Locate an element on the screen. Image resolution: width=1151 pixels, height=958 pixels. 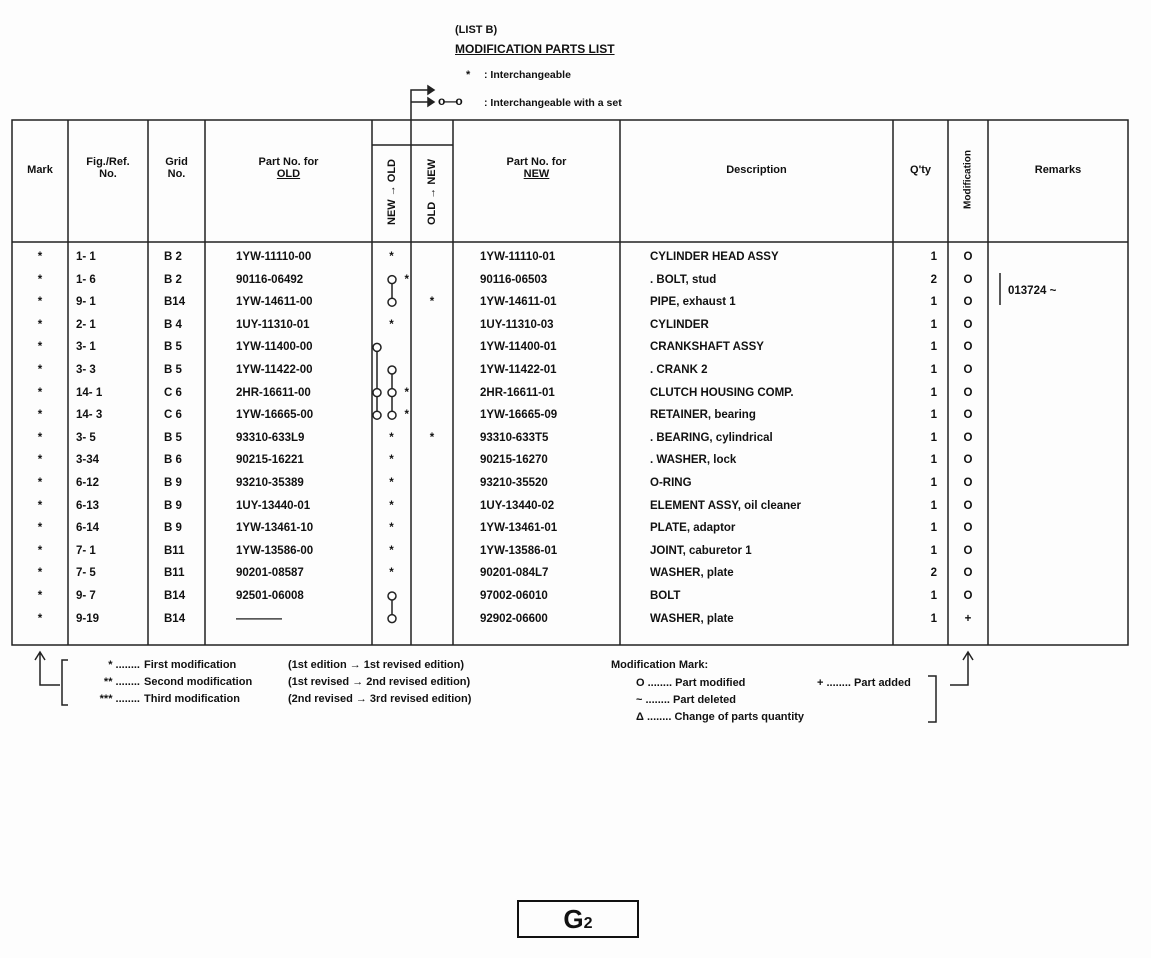
cell-grid: B 2 is located at coordinates (173, 257).